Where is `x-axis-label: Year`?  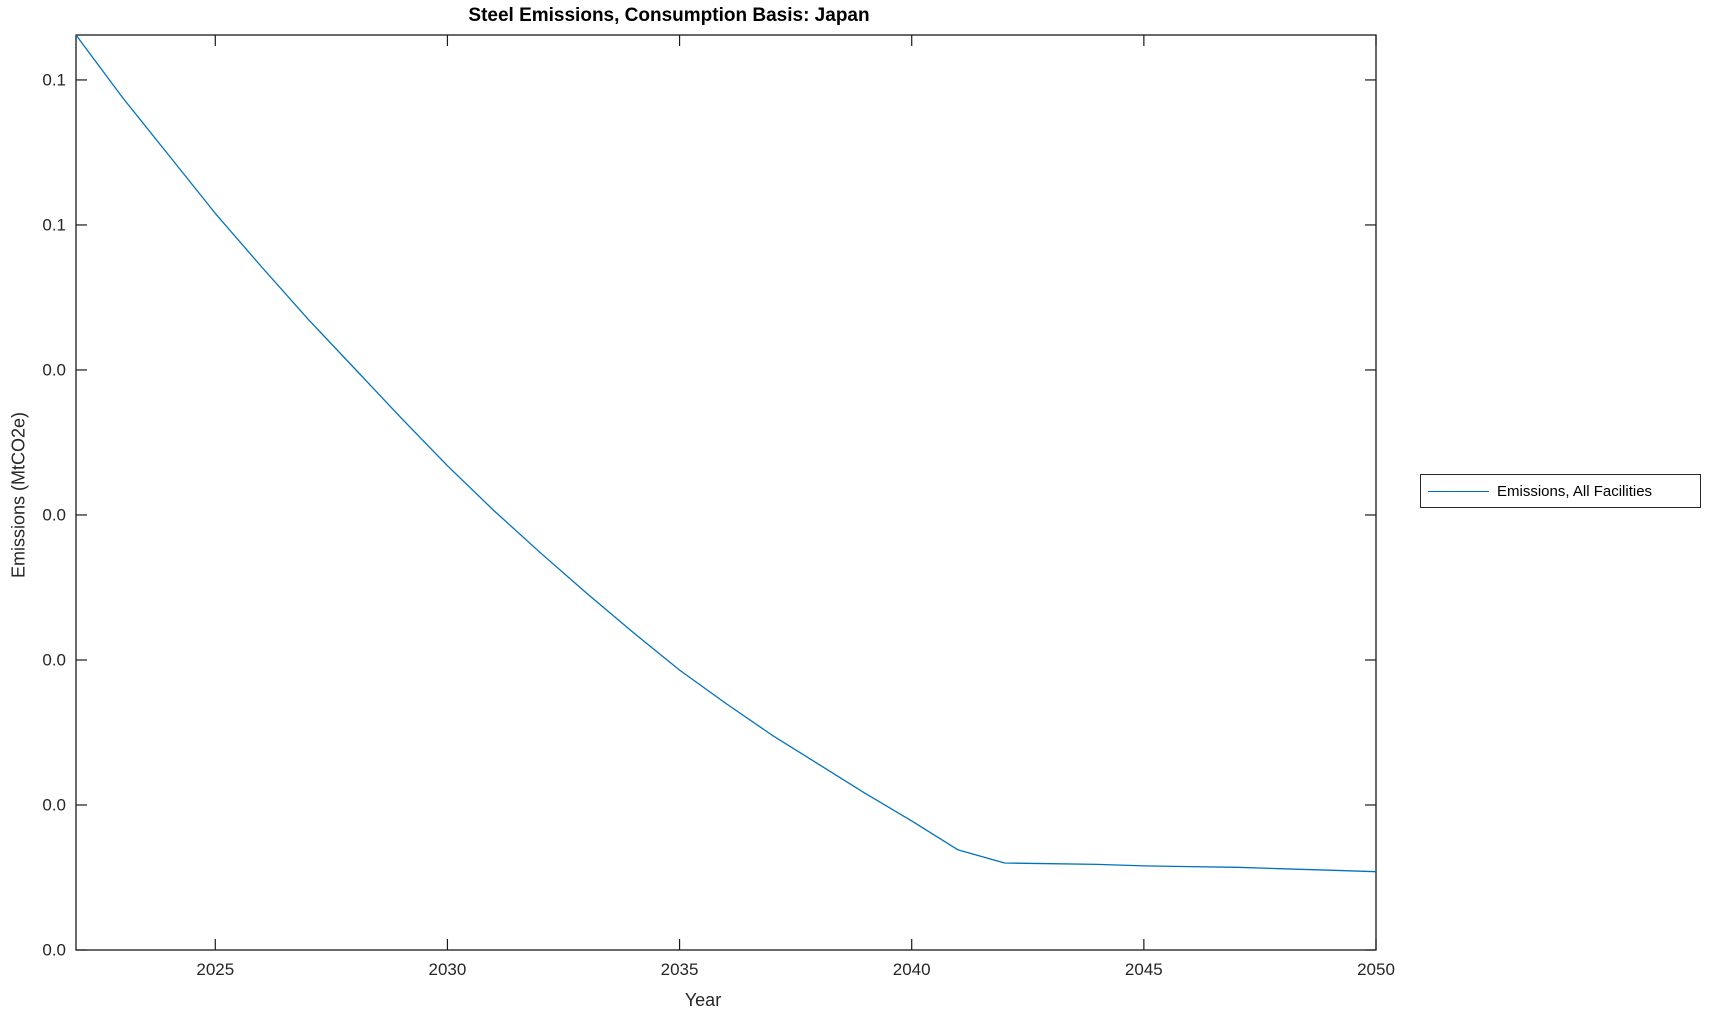
x-axis-label: Year is located at coordinates (703, 1000).